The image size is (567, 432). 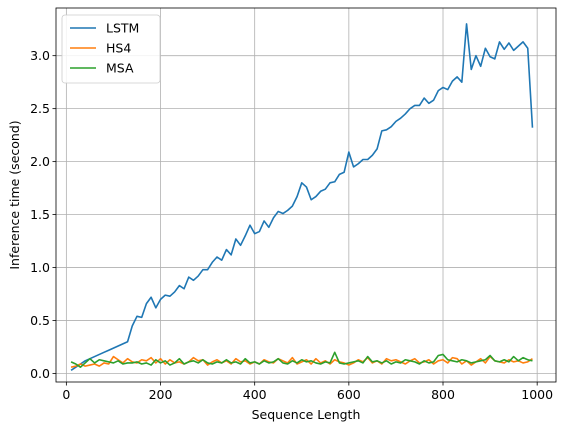 What do you see at coordinates (306, 414) in the screenshot?
I see `x-axis-label: Sequence Length` at bounding box center [306, 414].